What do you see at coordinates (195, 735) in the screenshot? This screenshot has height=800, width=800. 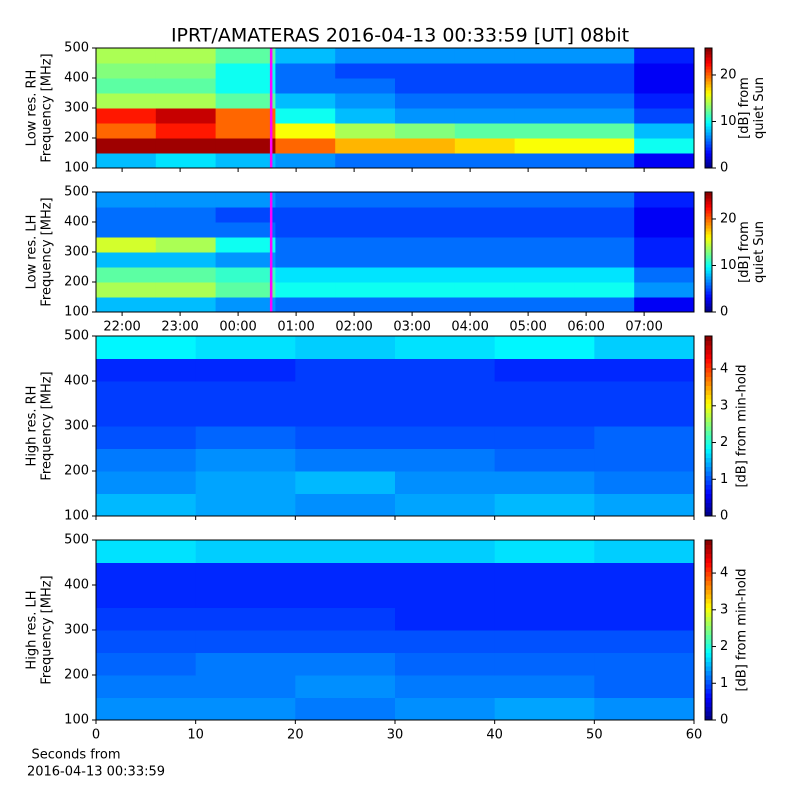 I see `x-tick-label: 10` at bounding box center [195, 735].